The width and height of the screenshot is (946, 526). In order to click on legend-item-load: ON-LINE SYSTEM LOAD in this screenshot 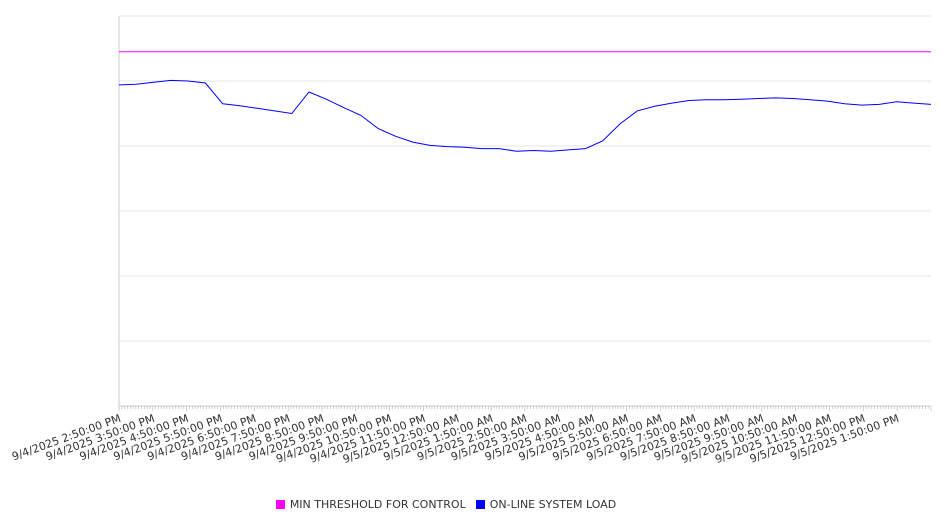, I will do `click(546, 504)`.